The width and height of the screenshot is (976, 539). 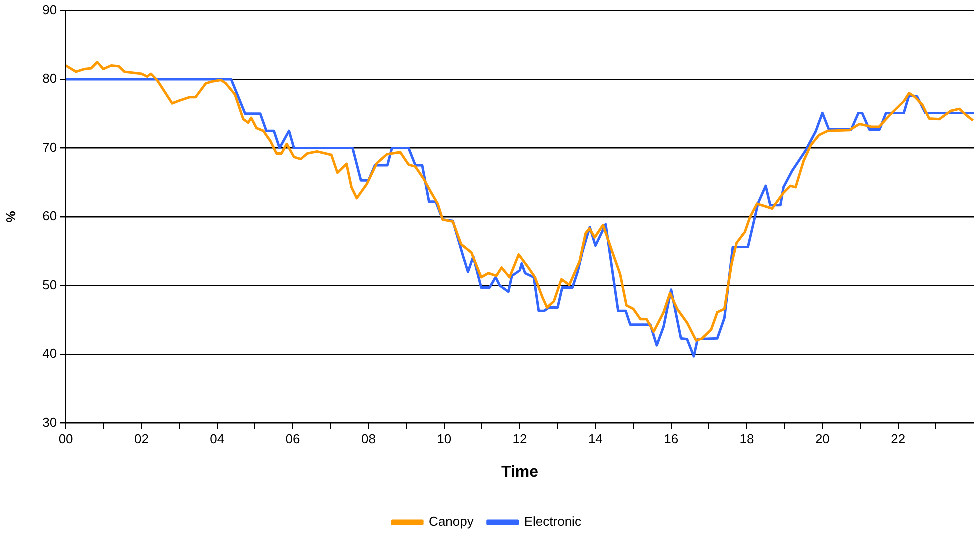 What do you see at coordinates (50, 422) in the screenshot?
I see `y-tick-label: 30` at bounding box center [50, 422].